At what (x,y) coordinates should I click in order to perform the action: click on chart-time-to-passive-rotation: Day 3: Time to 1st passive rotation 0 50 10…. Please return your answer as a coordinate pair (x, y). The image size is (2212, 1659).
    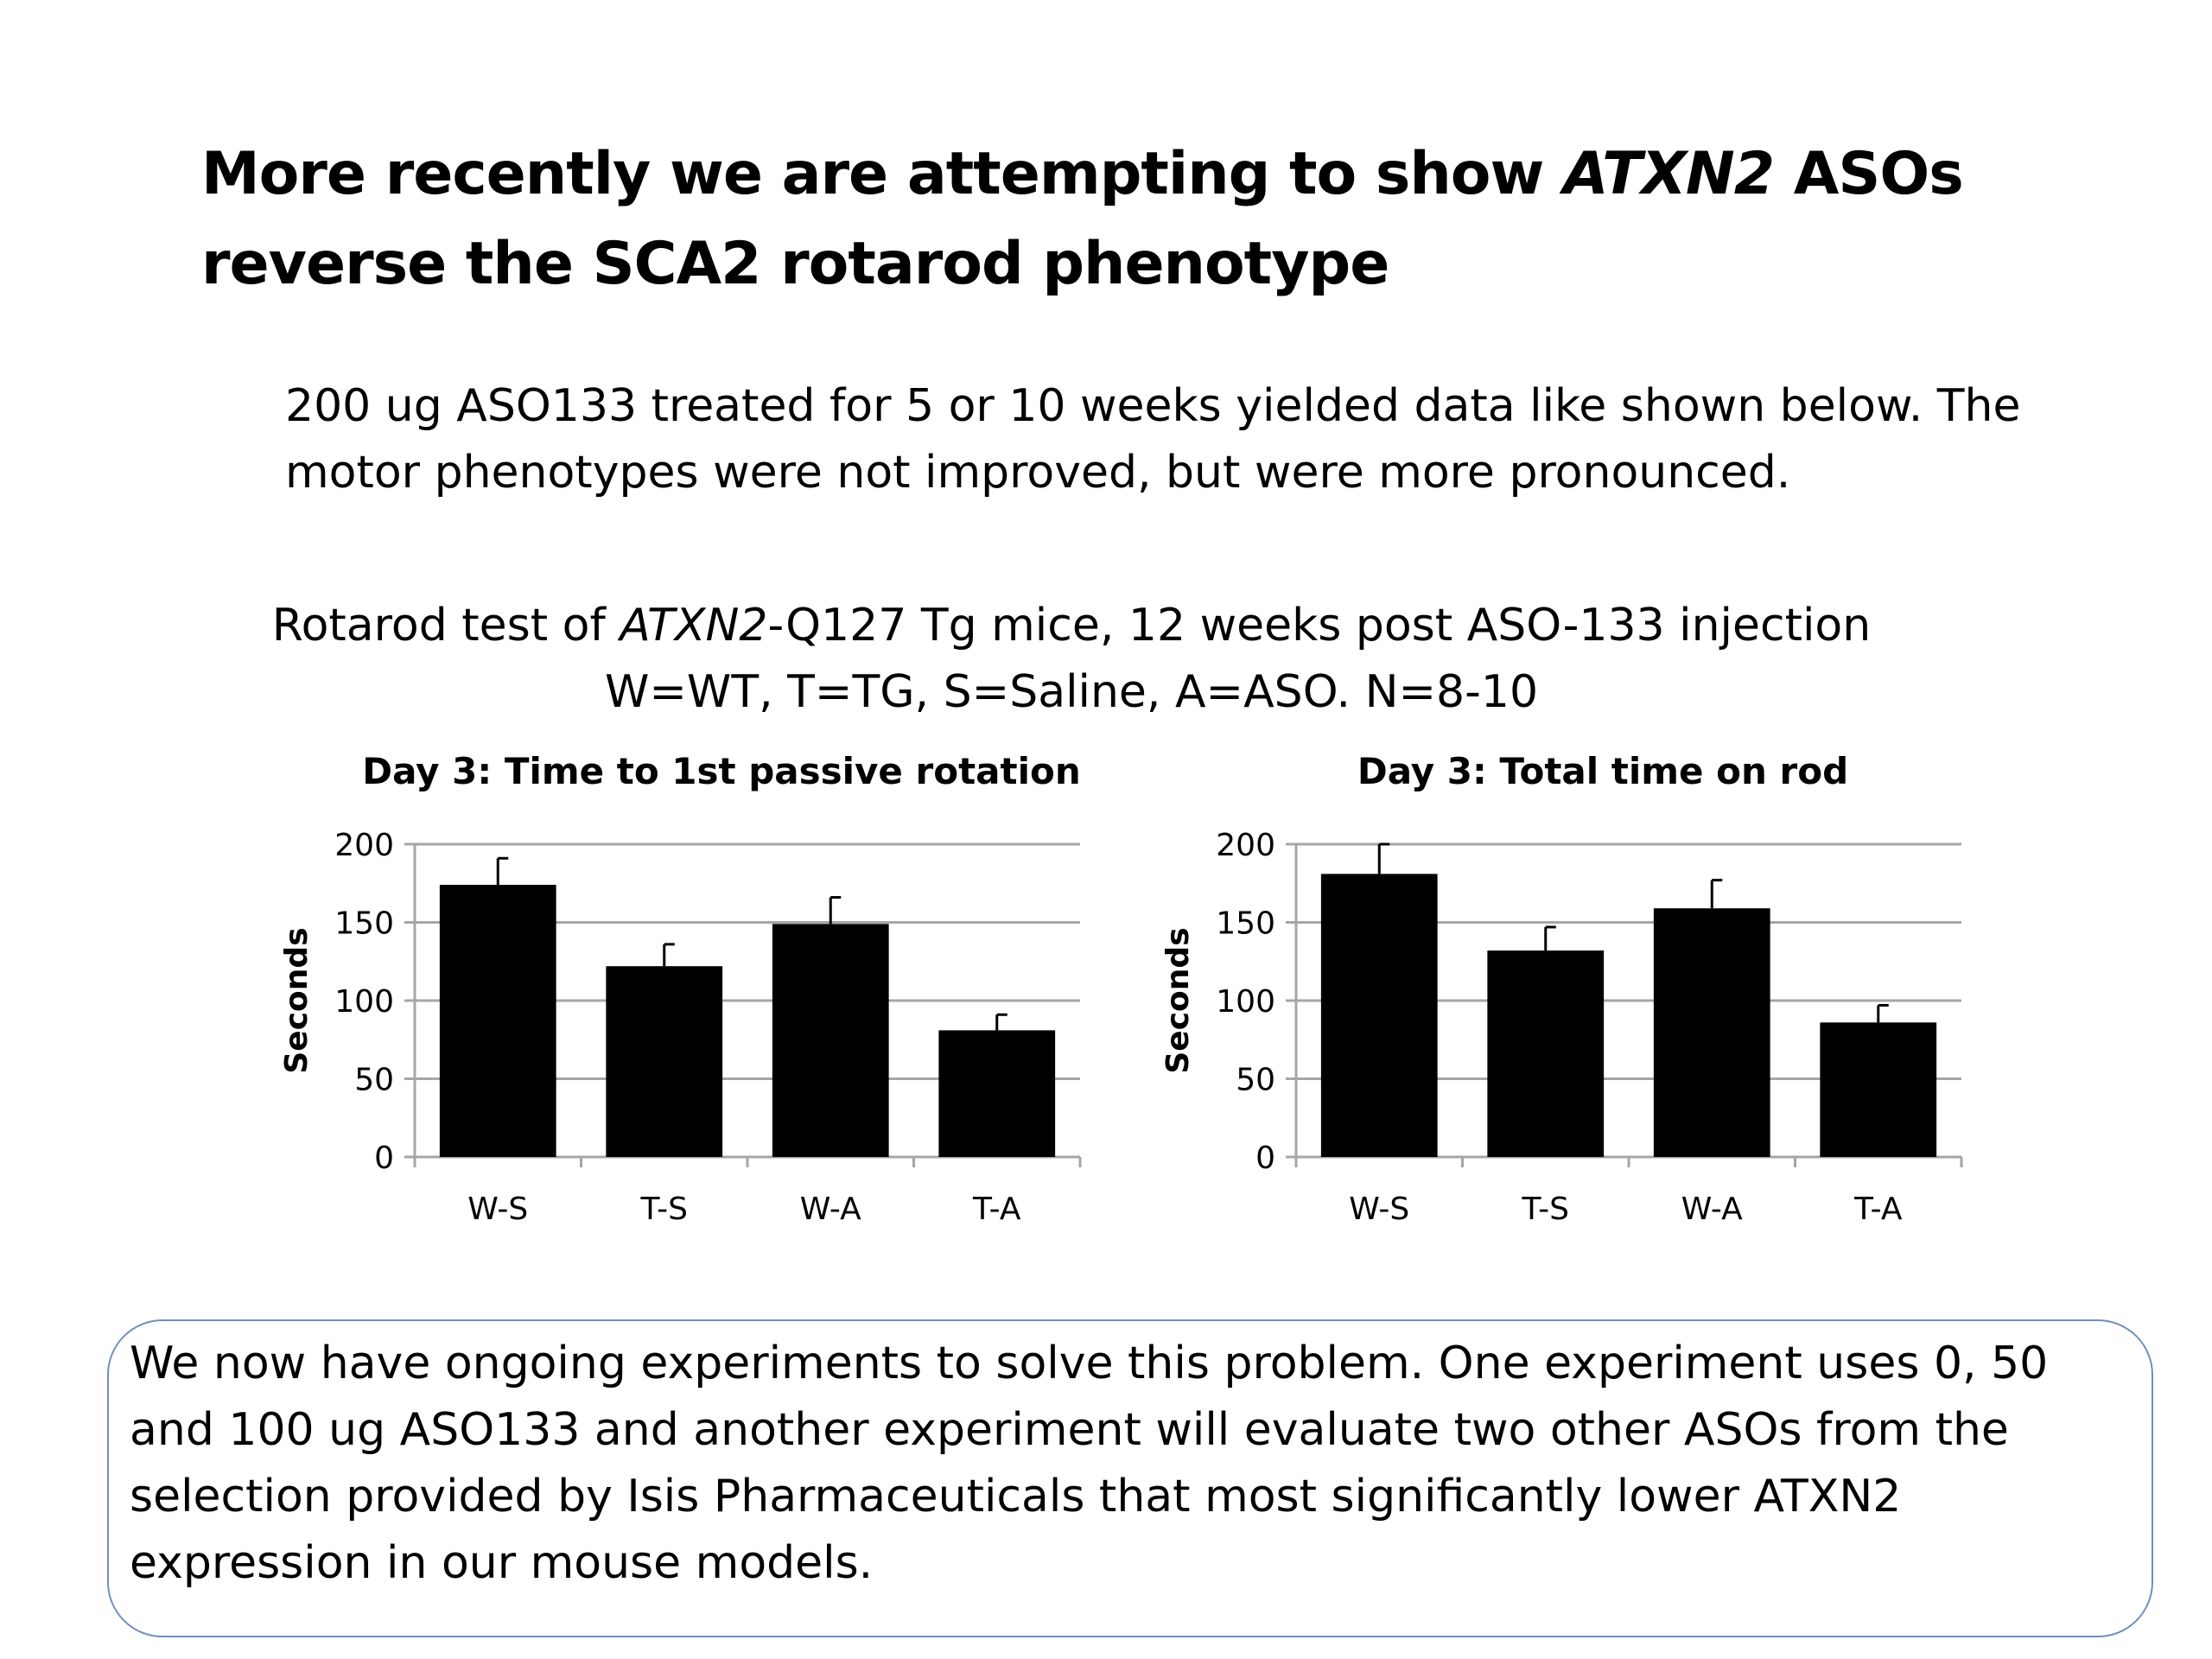
    Looking at the image, I should click on (734, 998).